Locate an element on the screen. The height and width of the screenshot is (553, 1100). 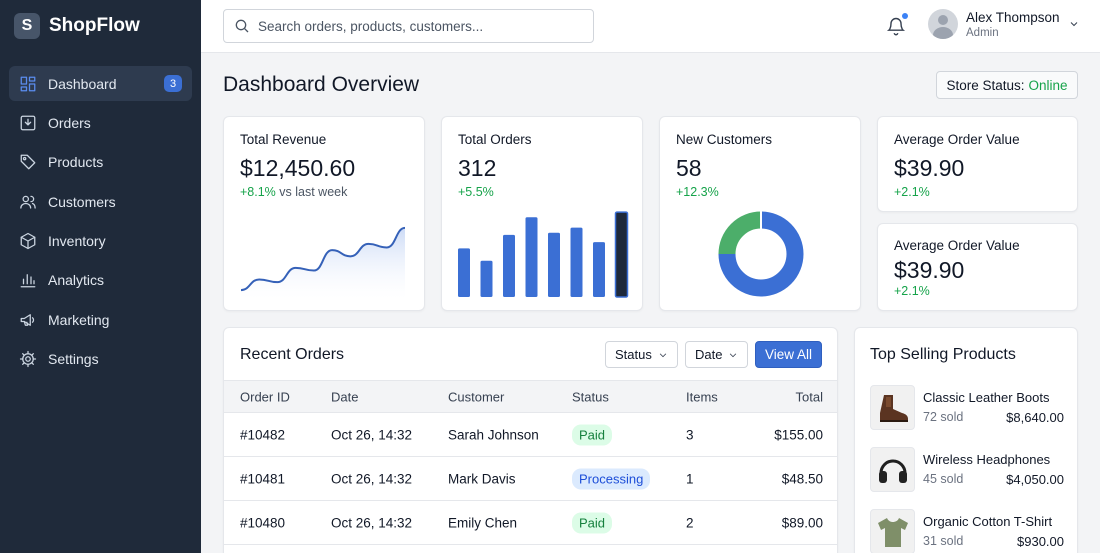
sidebar-item-label: Customers is located at coordinates (82, 201).